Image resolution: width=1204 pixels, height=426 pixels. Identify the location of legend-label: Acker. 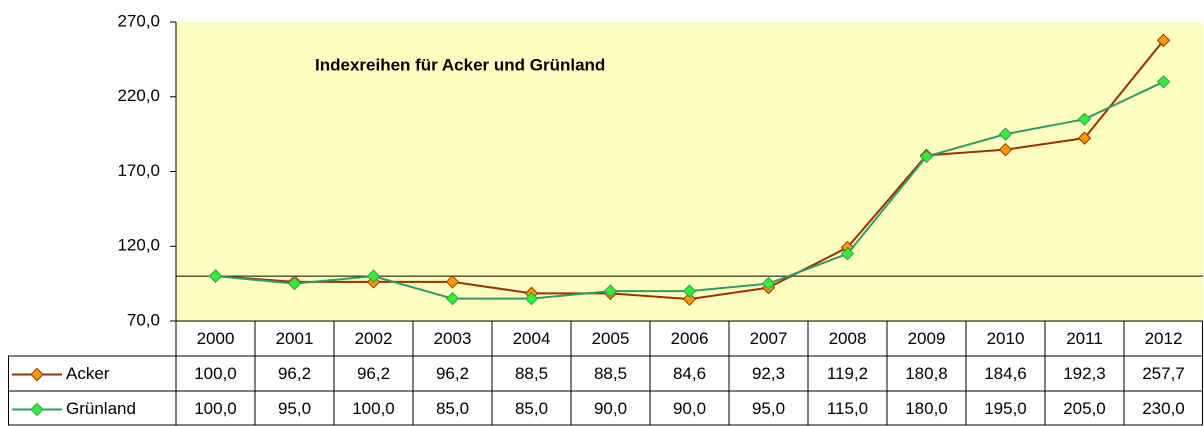
(88, 373).